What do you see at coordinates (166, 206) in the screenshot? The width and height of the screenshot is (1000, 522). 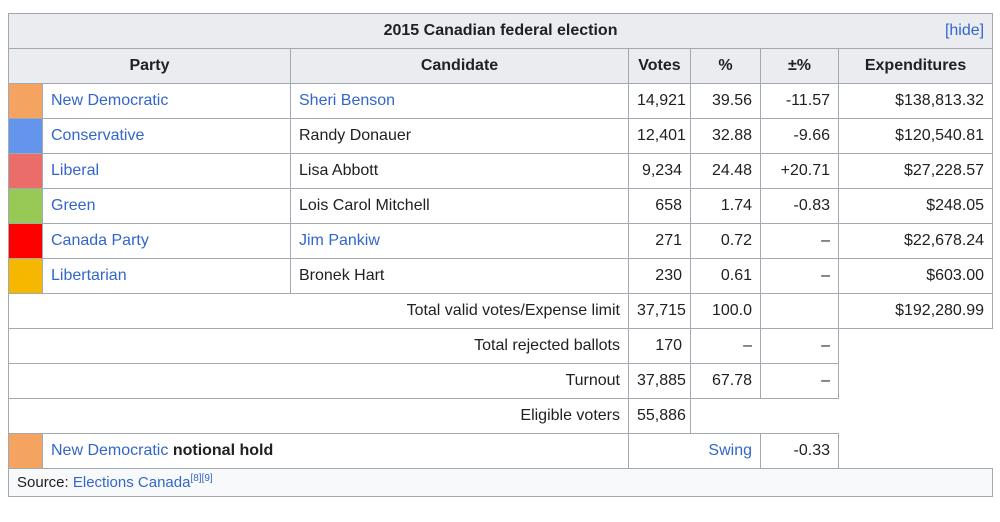 I see `party-name: Green` at bounding box center [166, 206].